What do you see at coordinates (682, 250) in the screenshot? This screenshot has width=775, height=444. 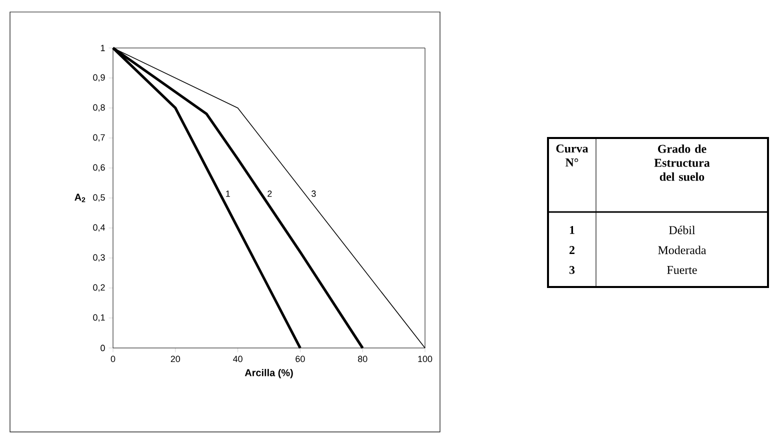 I see `text: Moderada` at bounding box center [682, 250].